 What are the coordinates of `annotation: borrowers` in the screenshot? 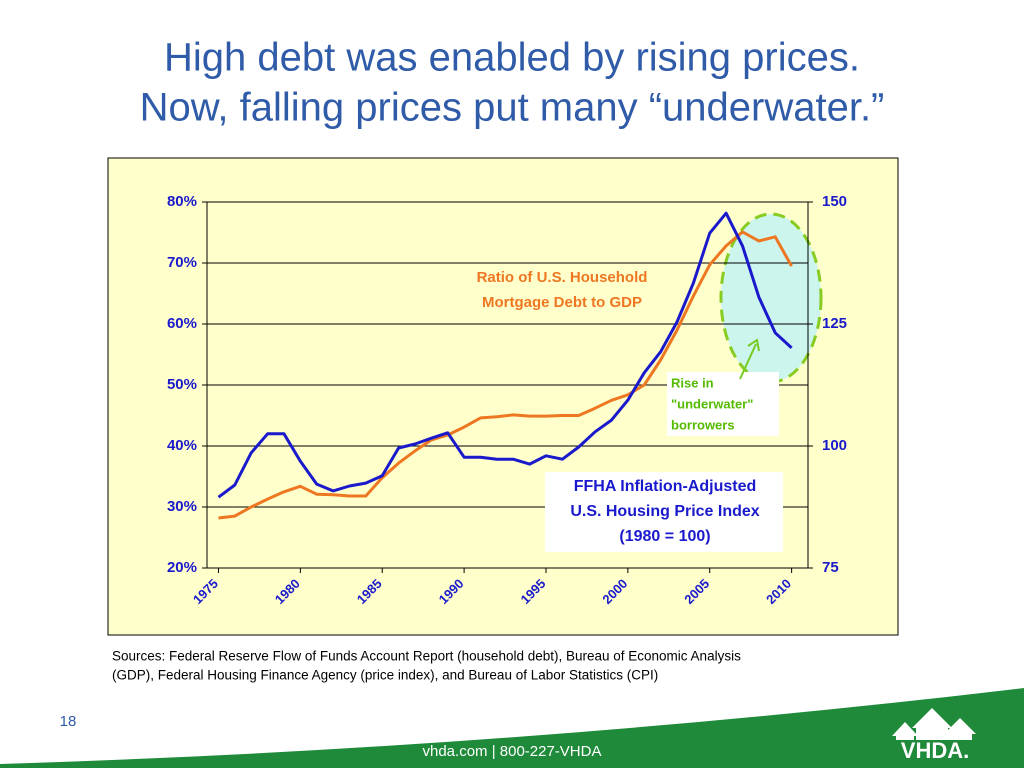 It's located at (703, 424).